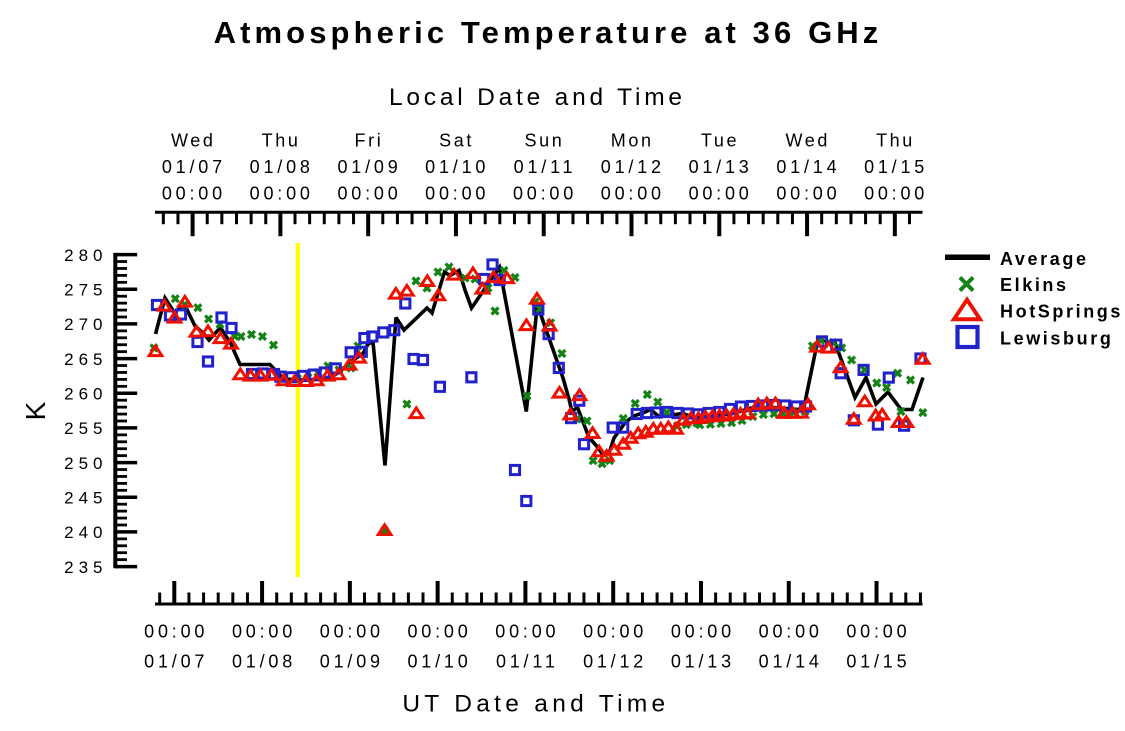 The height and width of the screenshot is (731, 1125). Describe the element at coordinates (85, 255) in the screenshot. I see `svg-text: 280` at that location.